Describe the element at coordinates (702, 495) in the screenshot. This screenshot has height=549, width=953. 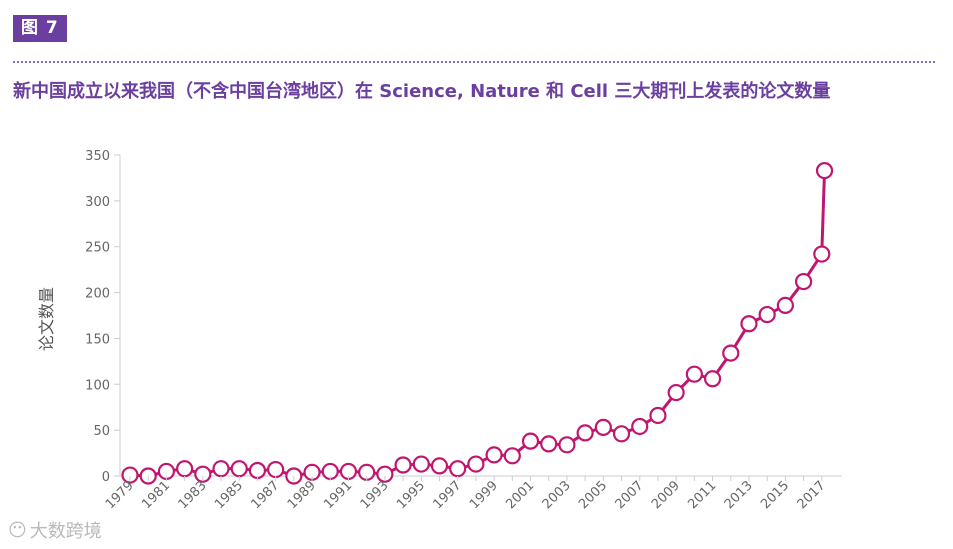
I see `x-tick-label: 2011` at that location.